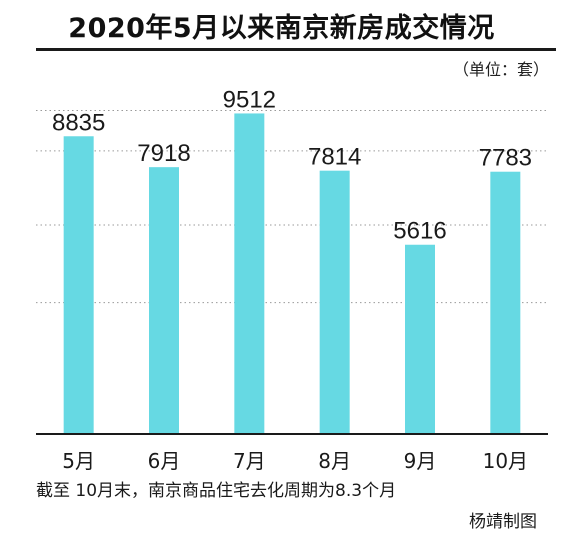 The image size is (563, 542). Describe the element at coordinates (505, 158) in the screenshot. I see `data-label: 7783` at that location.